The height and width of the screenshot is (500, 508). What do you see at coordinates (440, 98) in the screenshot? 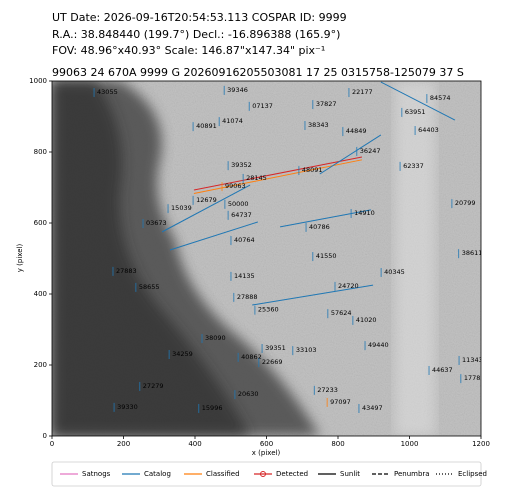
I see `satellite-label: 84574` at bounding box center [440, 98].